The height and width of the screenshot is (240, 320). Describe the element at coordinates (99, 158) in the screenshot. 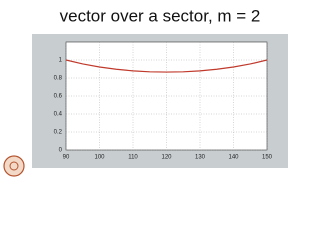

I see `x-tick-label: 100` at that location.